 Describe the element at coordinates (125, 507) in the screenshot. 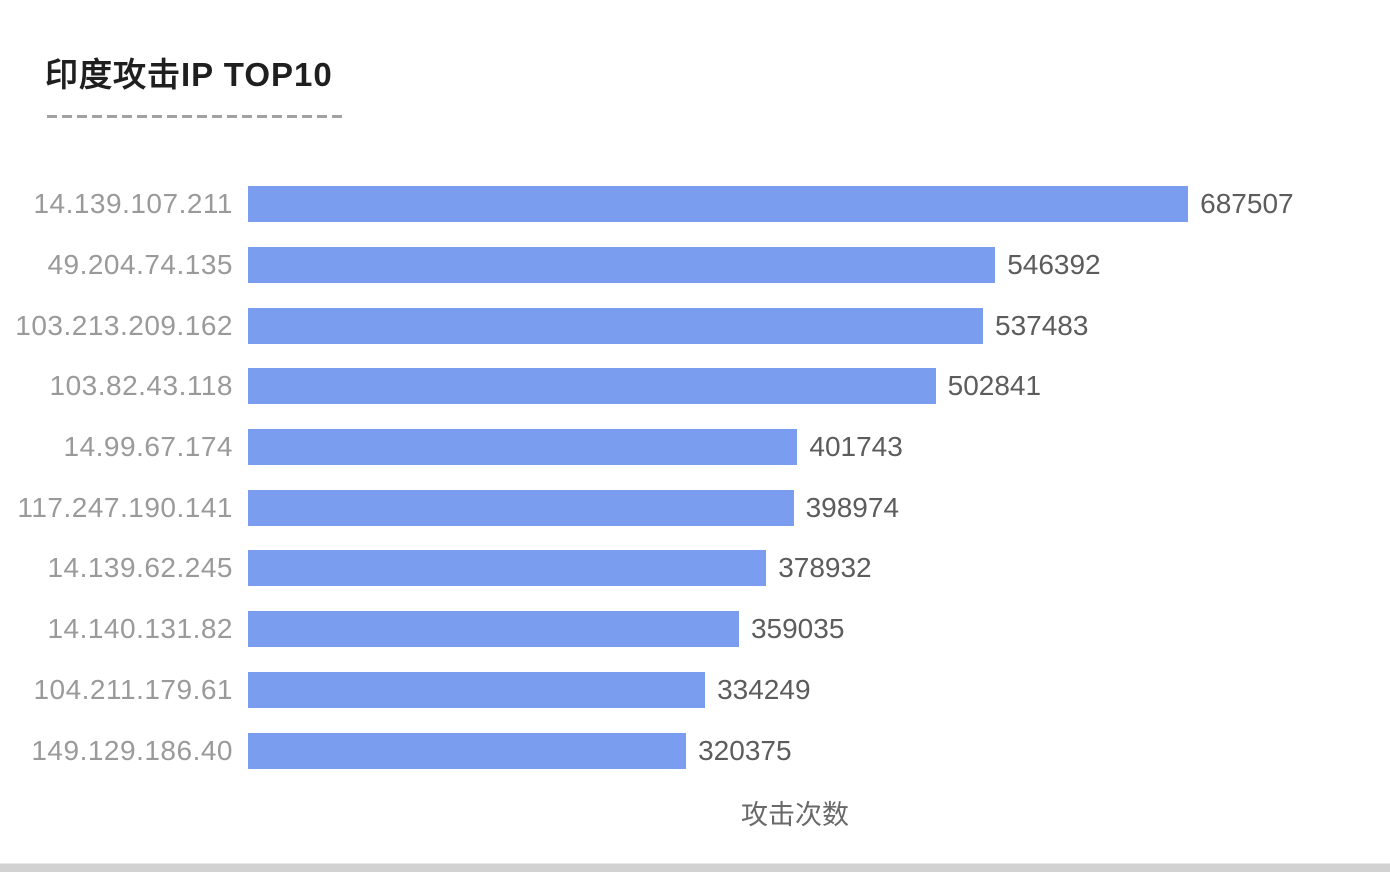

I see `category-label: 117.247.190.141` at that location.